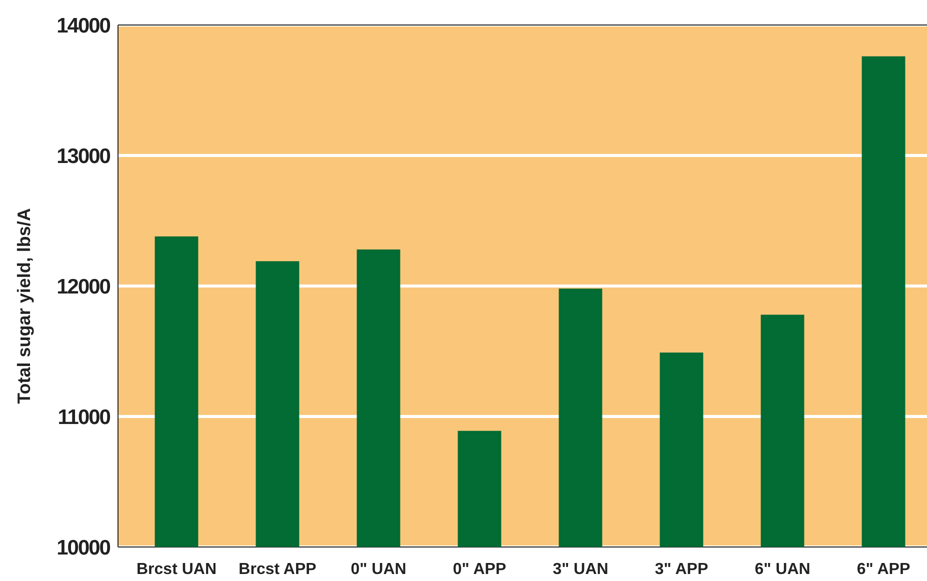 The image size is (927, 581). What do you see at coordinates (378, 569) in the screenshot?
I see `x-tick-label: 0" UAN` at bounding box center [378, 569].